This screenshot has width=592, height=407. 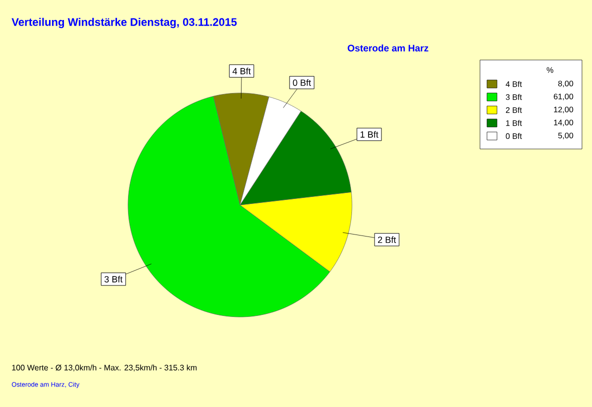 I want to click on legend-label: 0 Bft, so click(x=514, y=136).